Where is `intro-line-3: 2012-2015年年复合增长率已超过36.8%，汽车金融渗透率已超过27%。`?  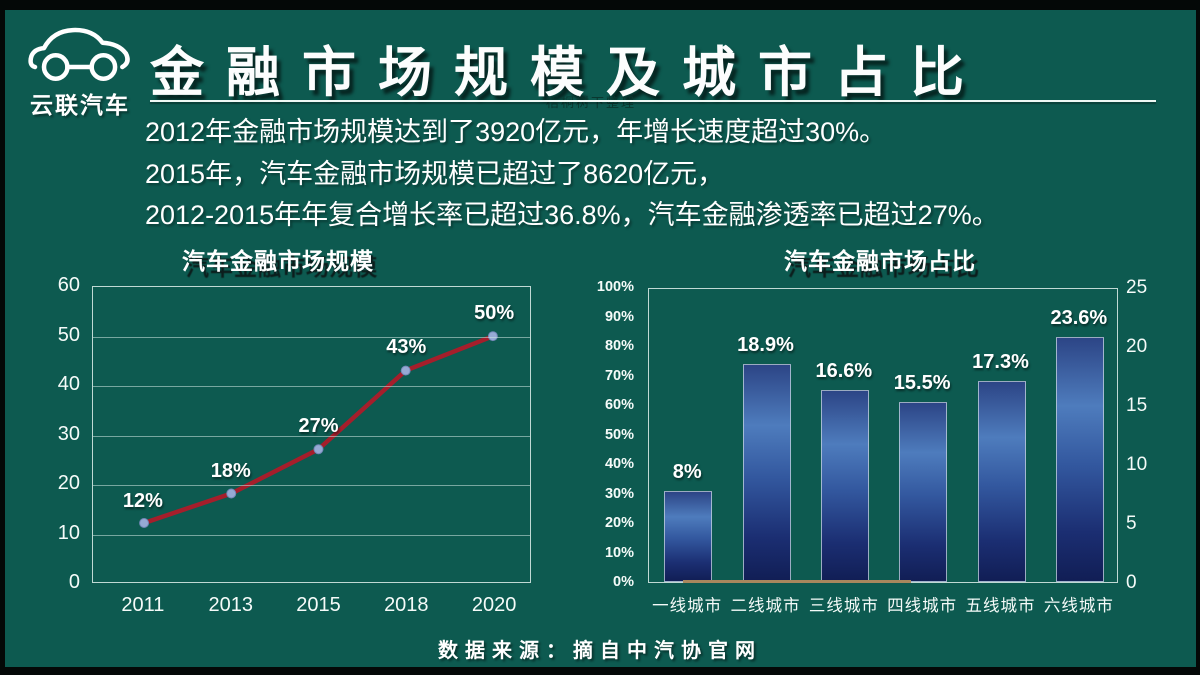
intro-line-3: 2012-2015年年复合增长率已超过36.8%，汽车金融渗透率已超过27%。 is located at coordinates (572, 215).